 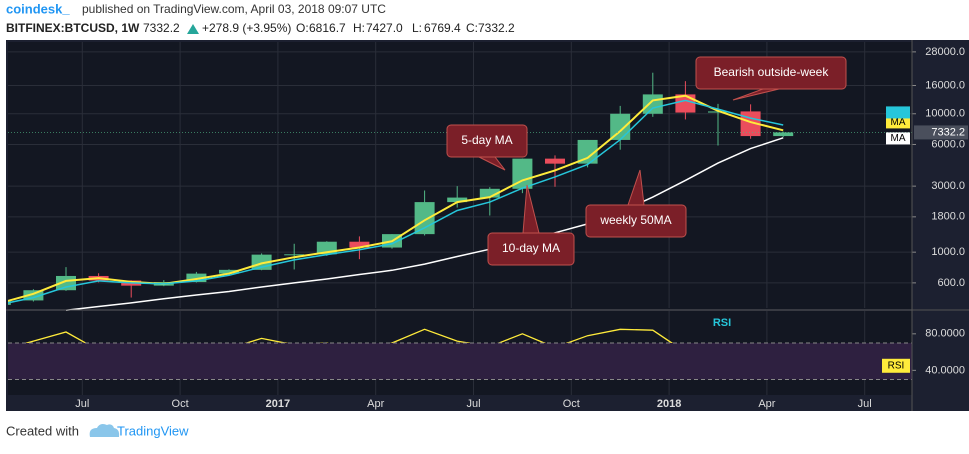 I want to click on l-label: L:, so click(x=417, y=28).